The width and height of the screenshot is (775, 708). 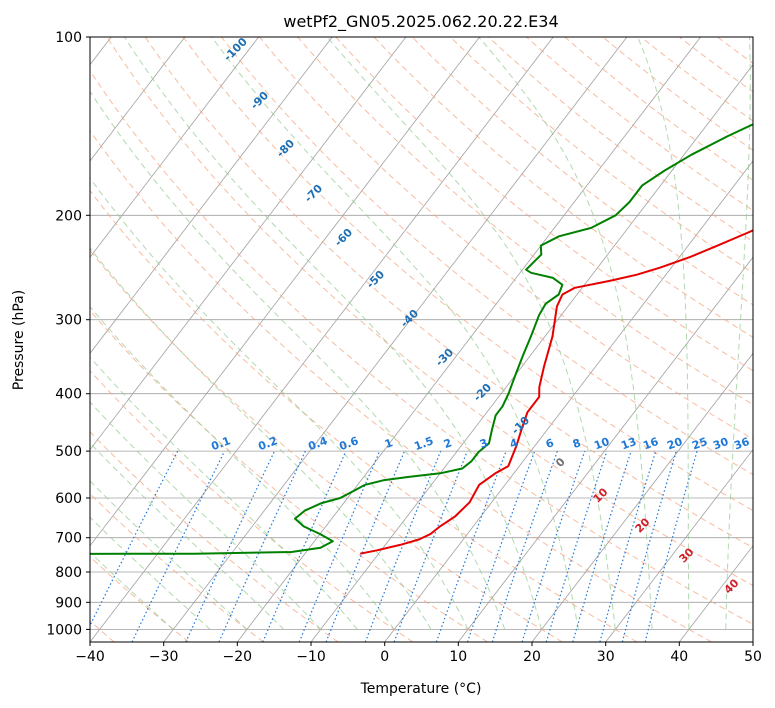 I want to click on y-tick-label: 400, so click(x=68, y=395).